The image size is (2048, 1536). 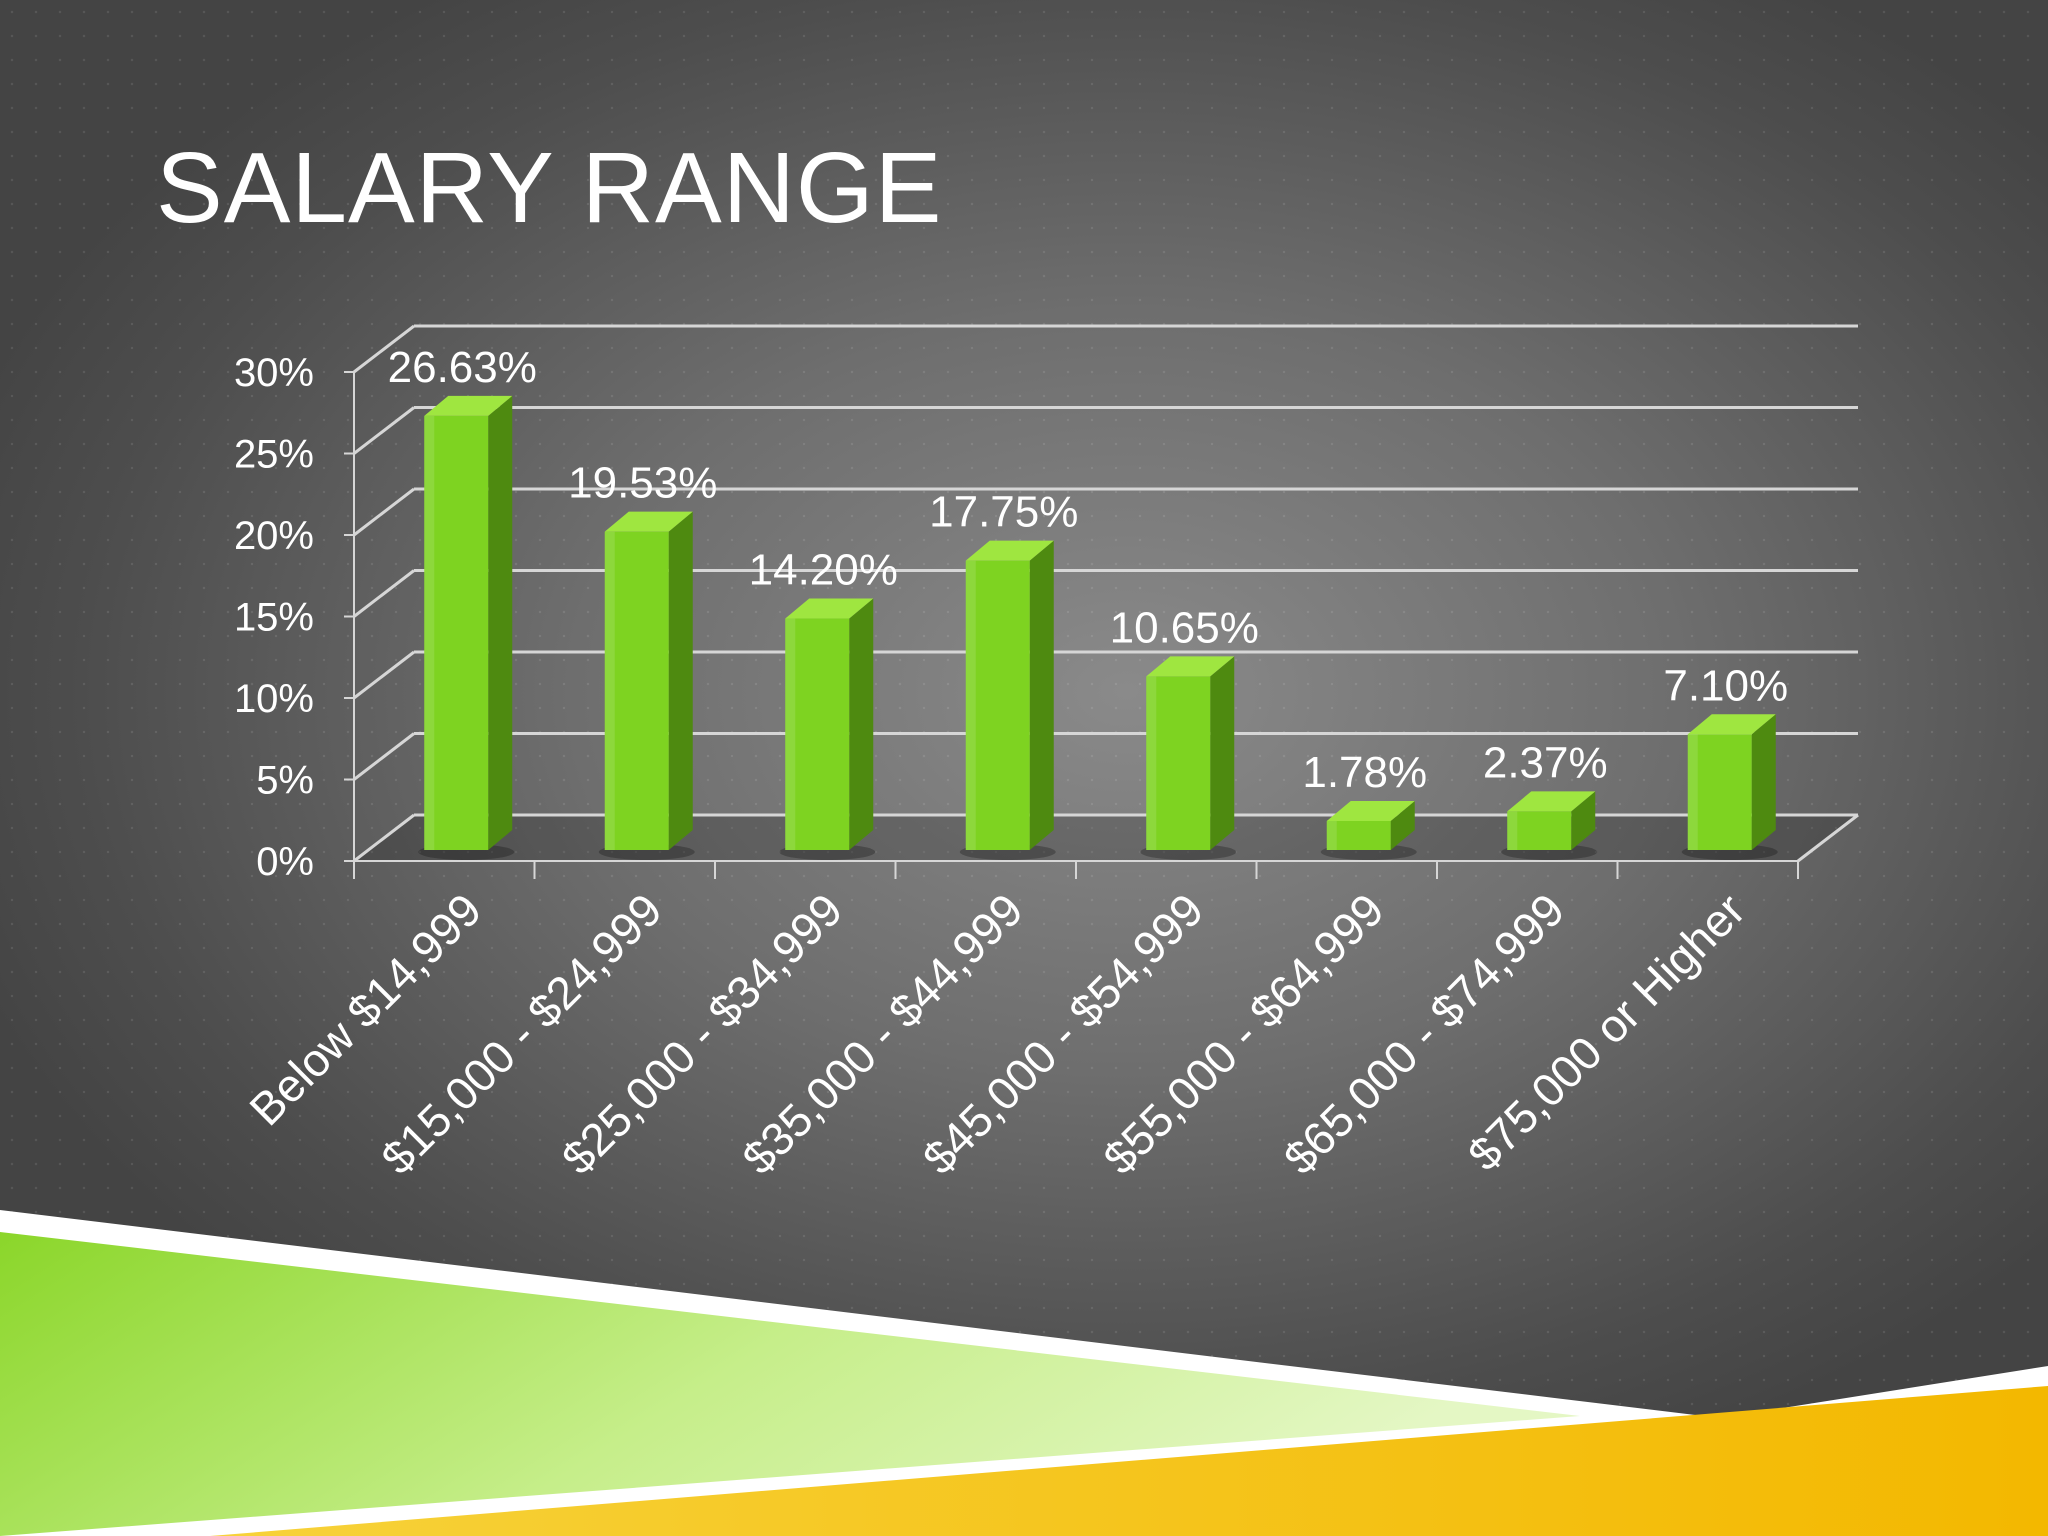 I want to click on data-label: 14.20%, so click(x=823, y=570).